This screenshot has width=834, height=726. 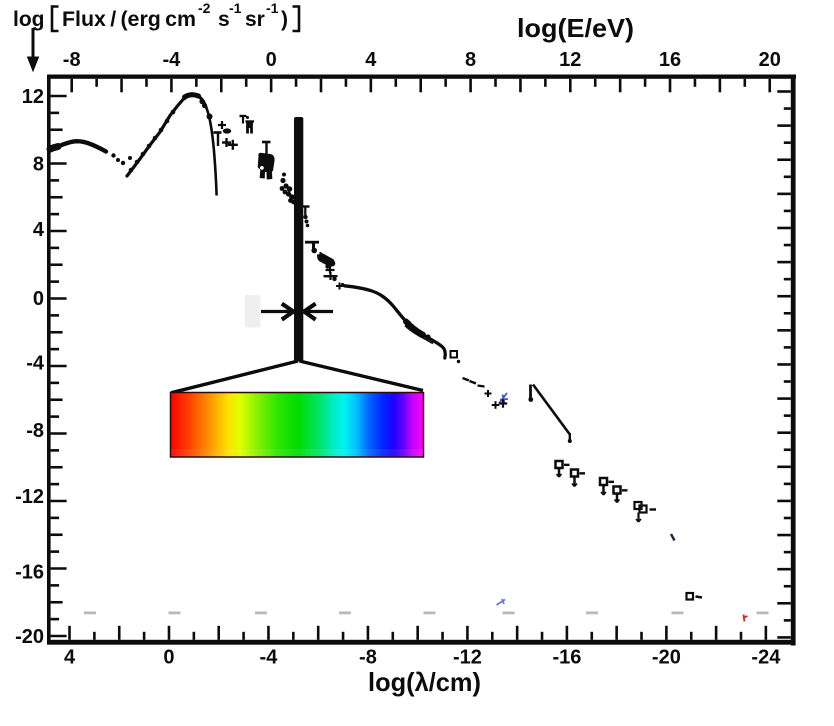 I want to click on svg-text: Flux / (erg cm, so click(x=129, y=19).